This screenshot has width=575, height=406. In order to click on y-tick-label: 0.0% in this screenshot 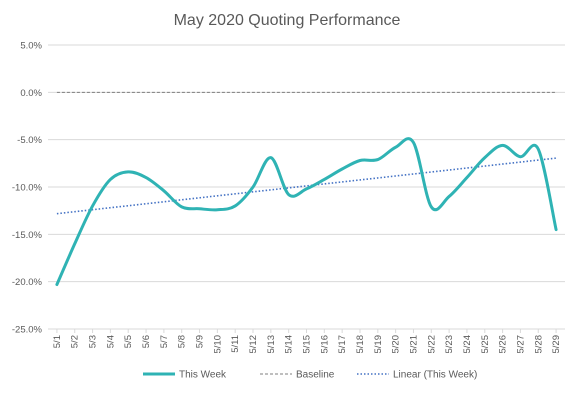, I will do `click(31, 93)`.